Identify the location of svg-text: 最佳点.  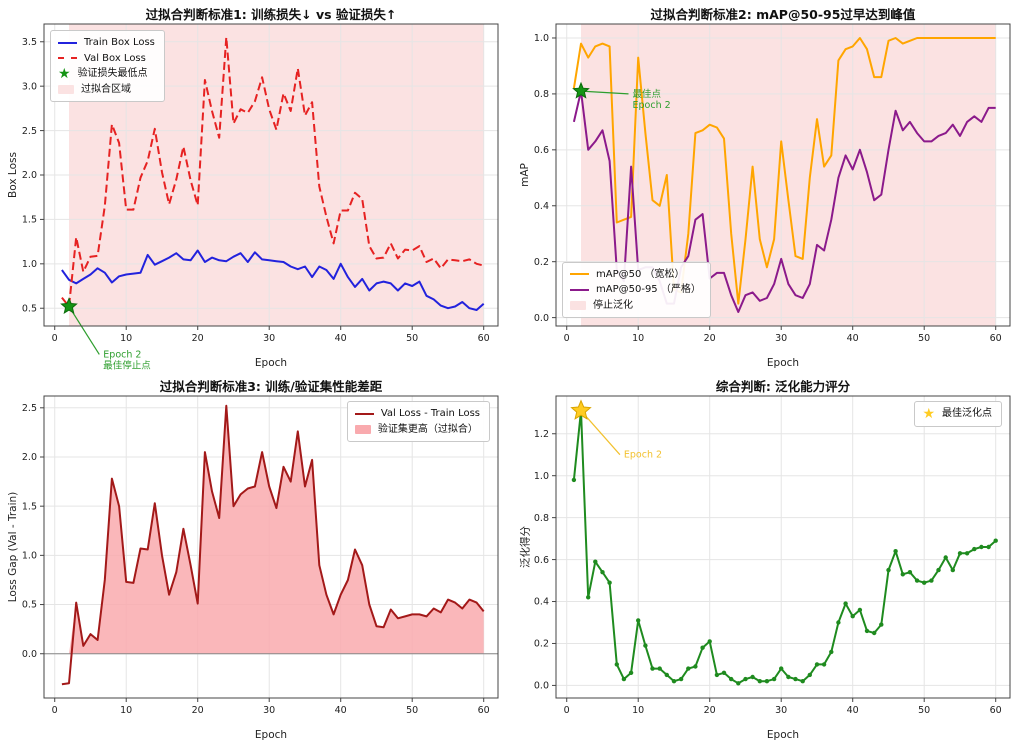
(647, 94).